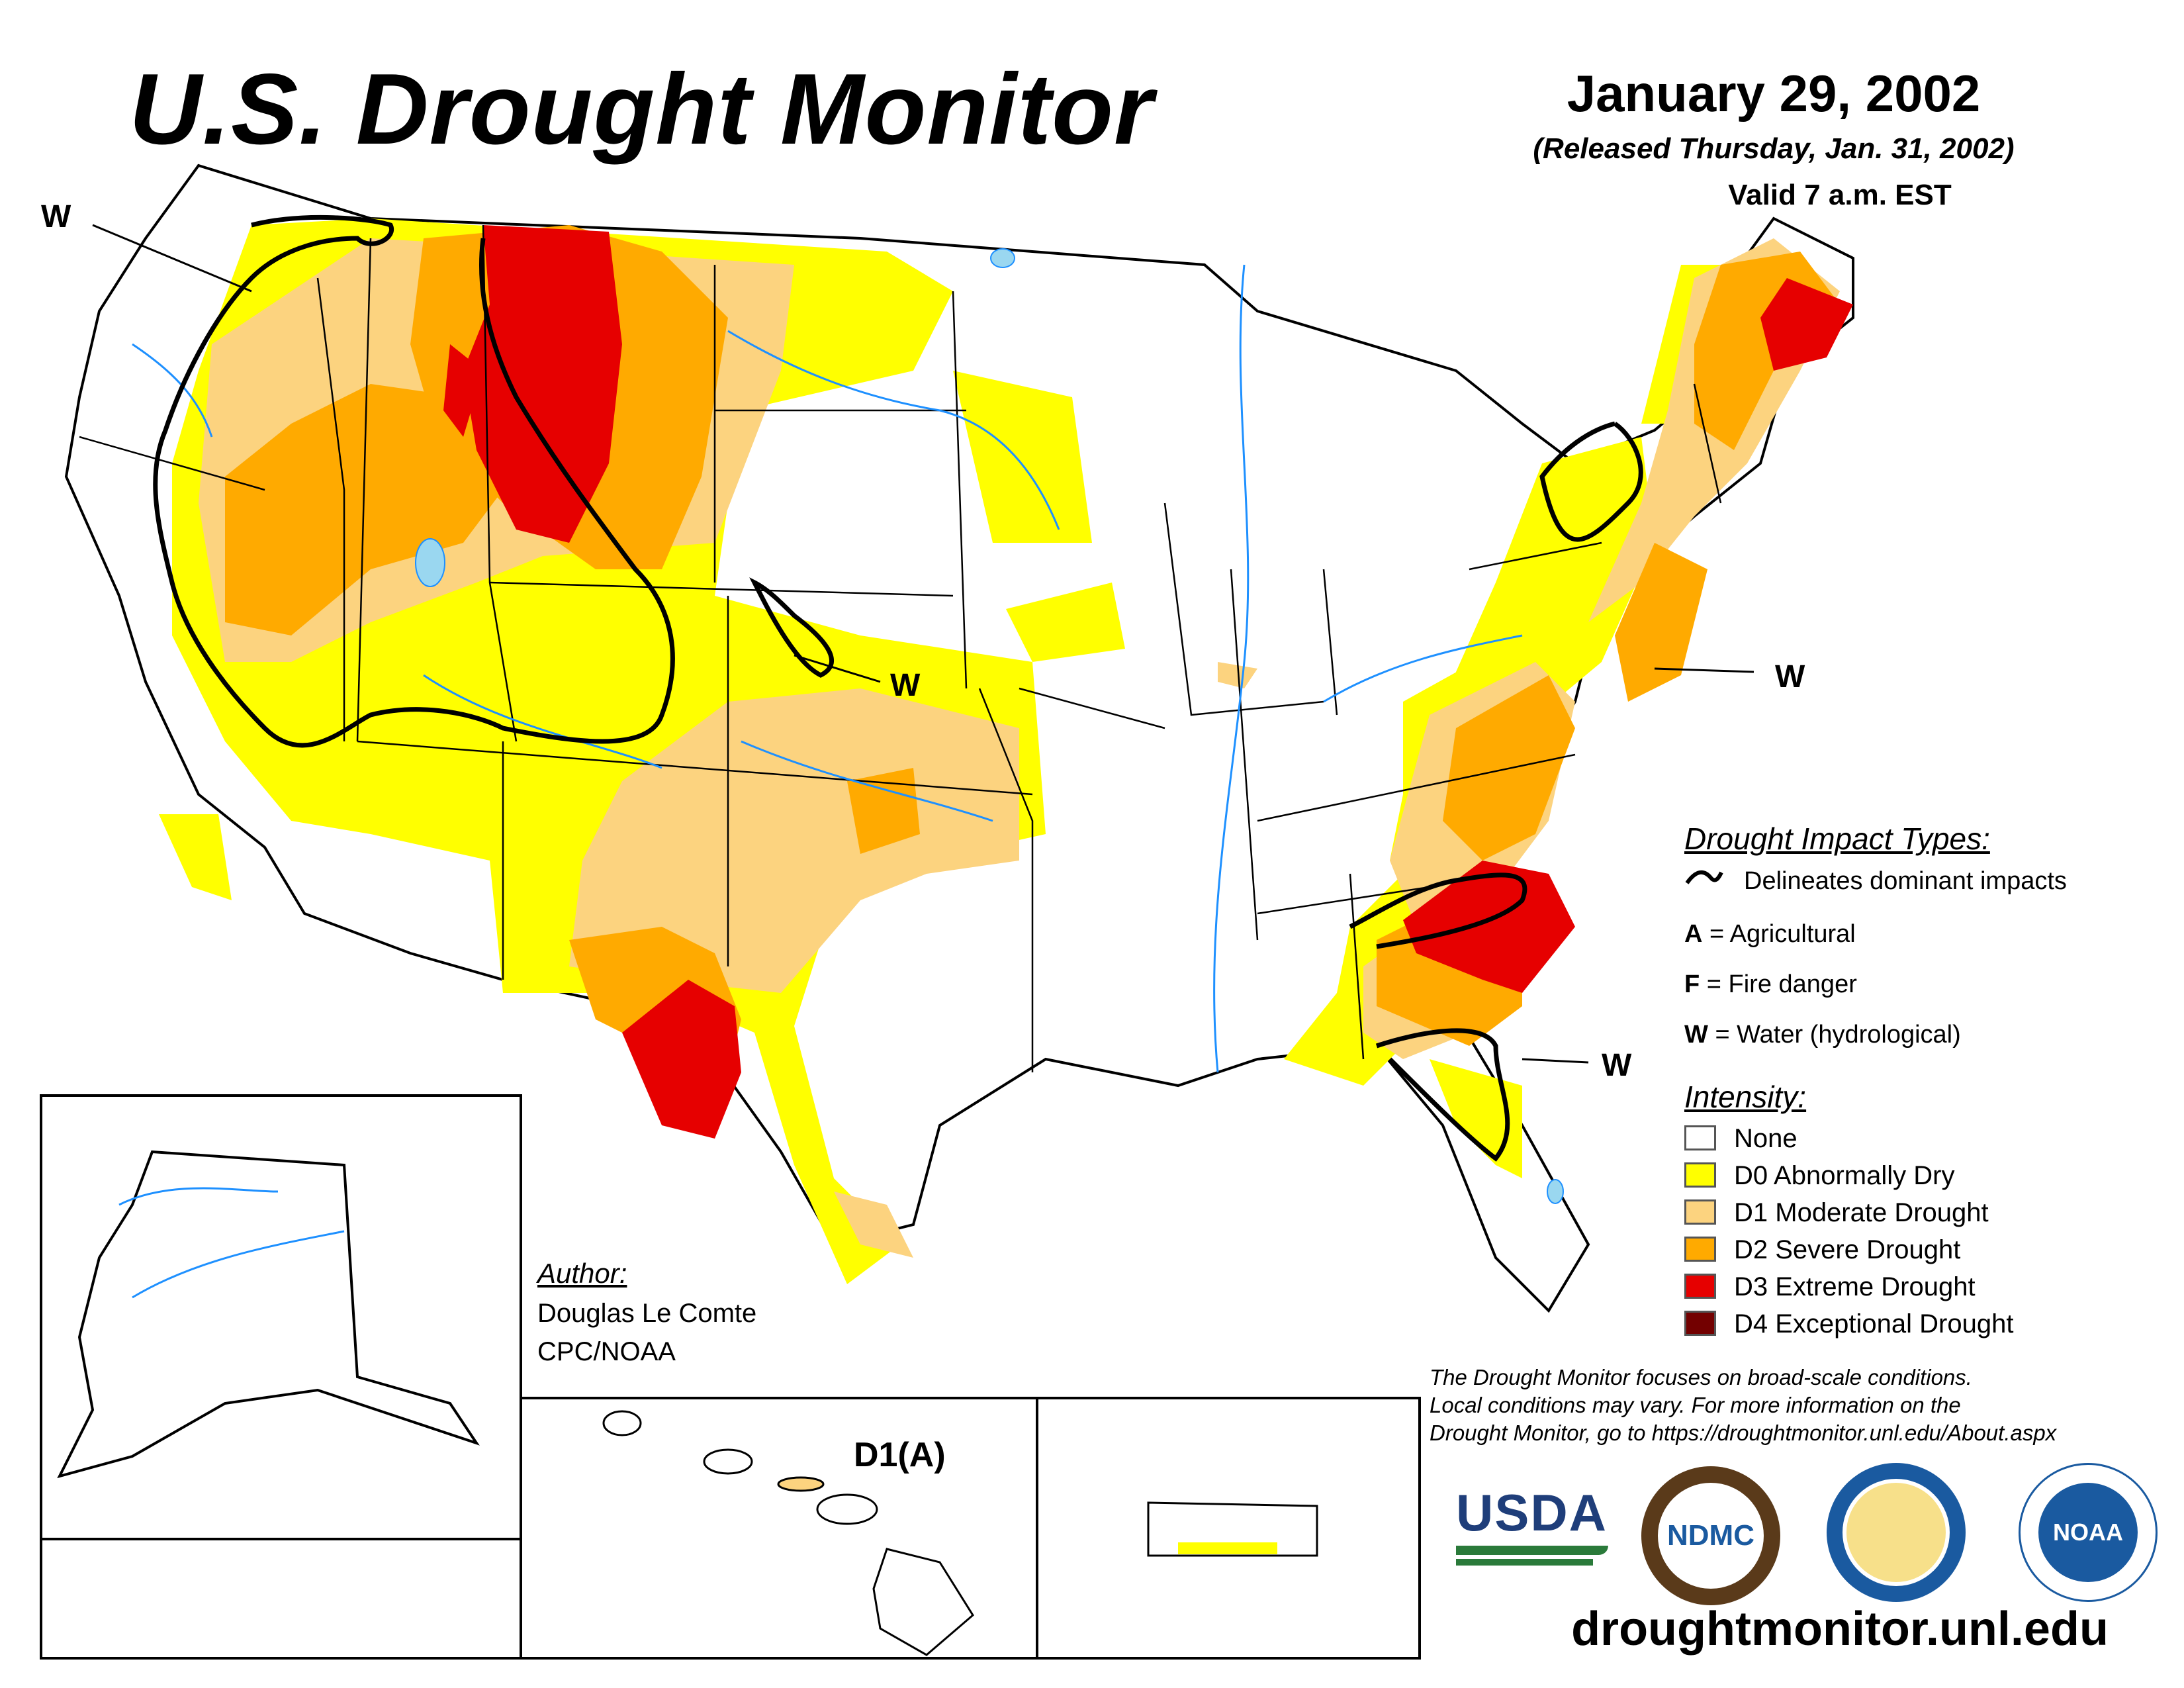 This screenshot has width=2184, height=1688. I want to click on intensity-label: D1 Moderate Drought, so click(1861, 1212).